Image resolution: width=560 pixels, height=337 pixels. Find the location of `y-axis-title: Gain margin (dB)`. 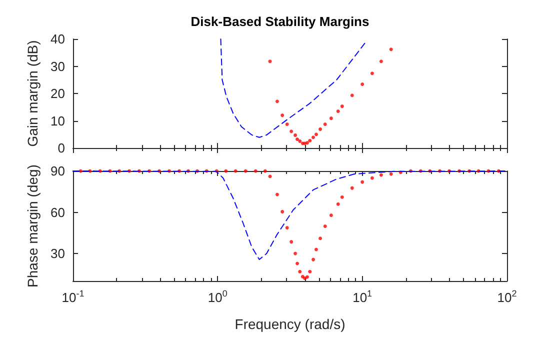

y-axis-title: Gain margin (dB) is located at coordinates (32, 93).